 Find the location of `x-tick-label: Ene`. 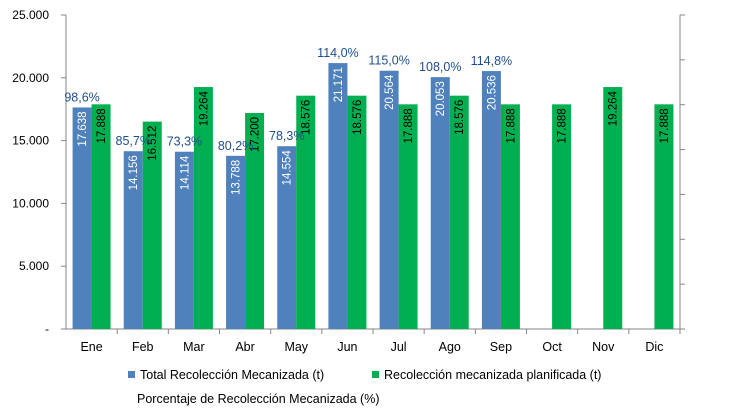

x-tick-label: Ene is located at coordinates (91, 347).